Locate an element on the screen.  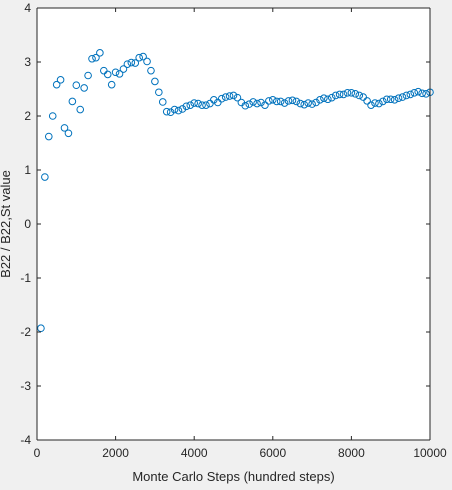
y-tick-label: 0 is located at coordinates (27, 224).